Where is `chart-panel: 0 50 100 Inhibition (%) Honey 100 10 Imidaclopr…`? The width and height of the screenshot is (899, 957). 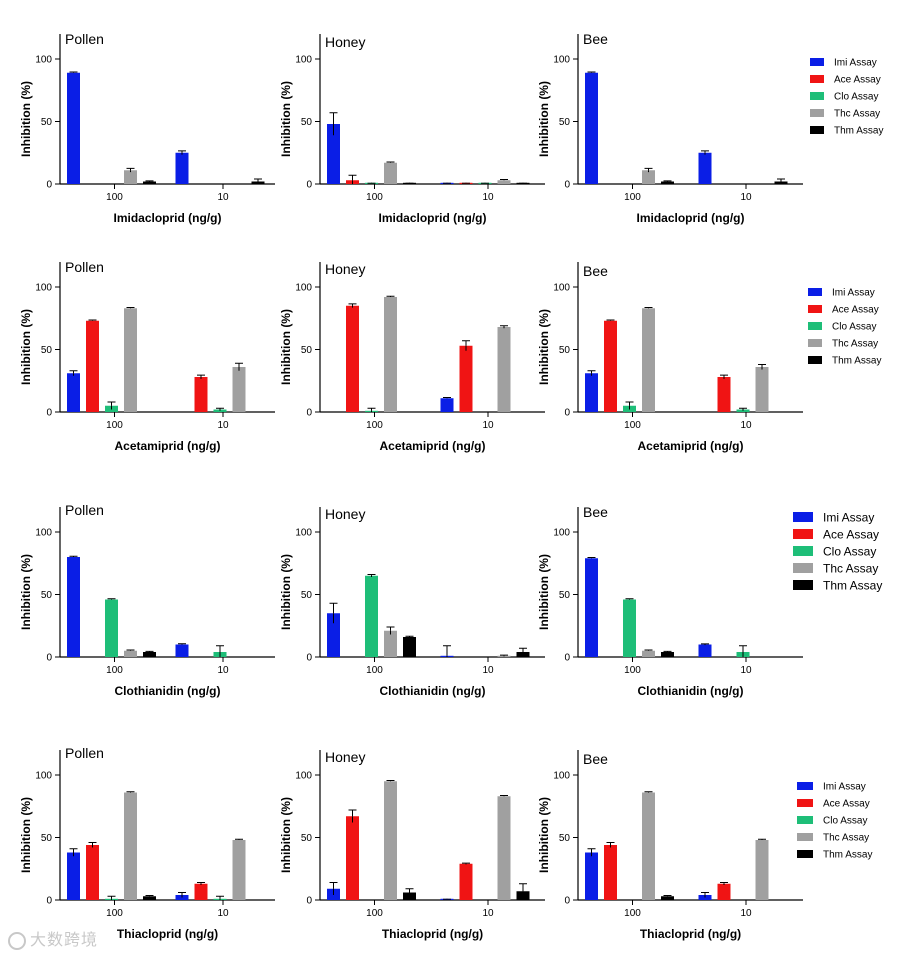
chart-panel: 0 50 100 Inhibition (%) Honey 100 10 Imidaclopr… is located at coordinates (412, 129).